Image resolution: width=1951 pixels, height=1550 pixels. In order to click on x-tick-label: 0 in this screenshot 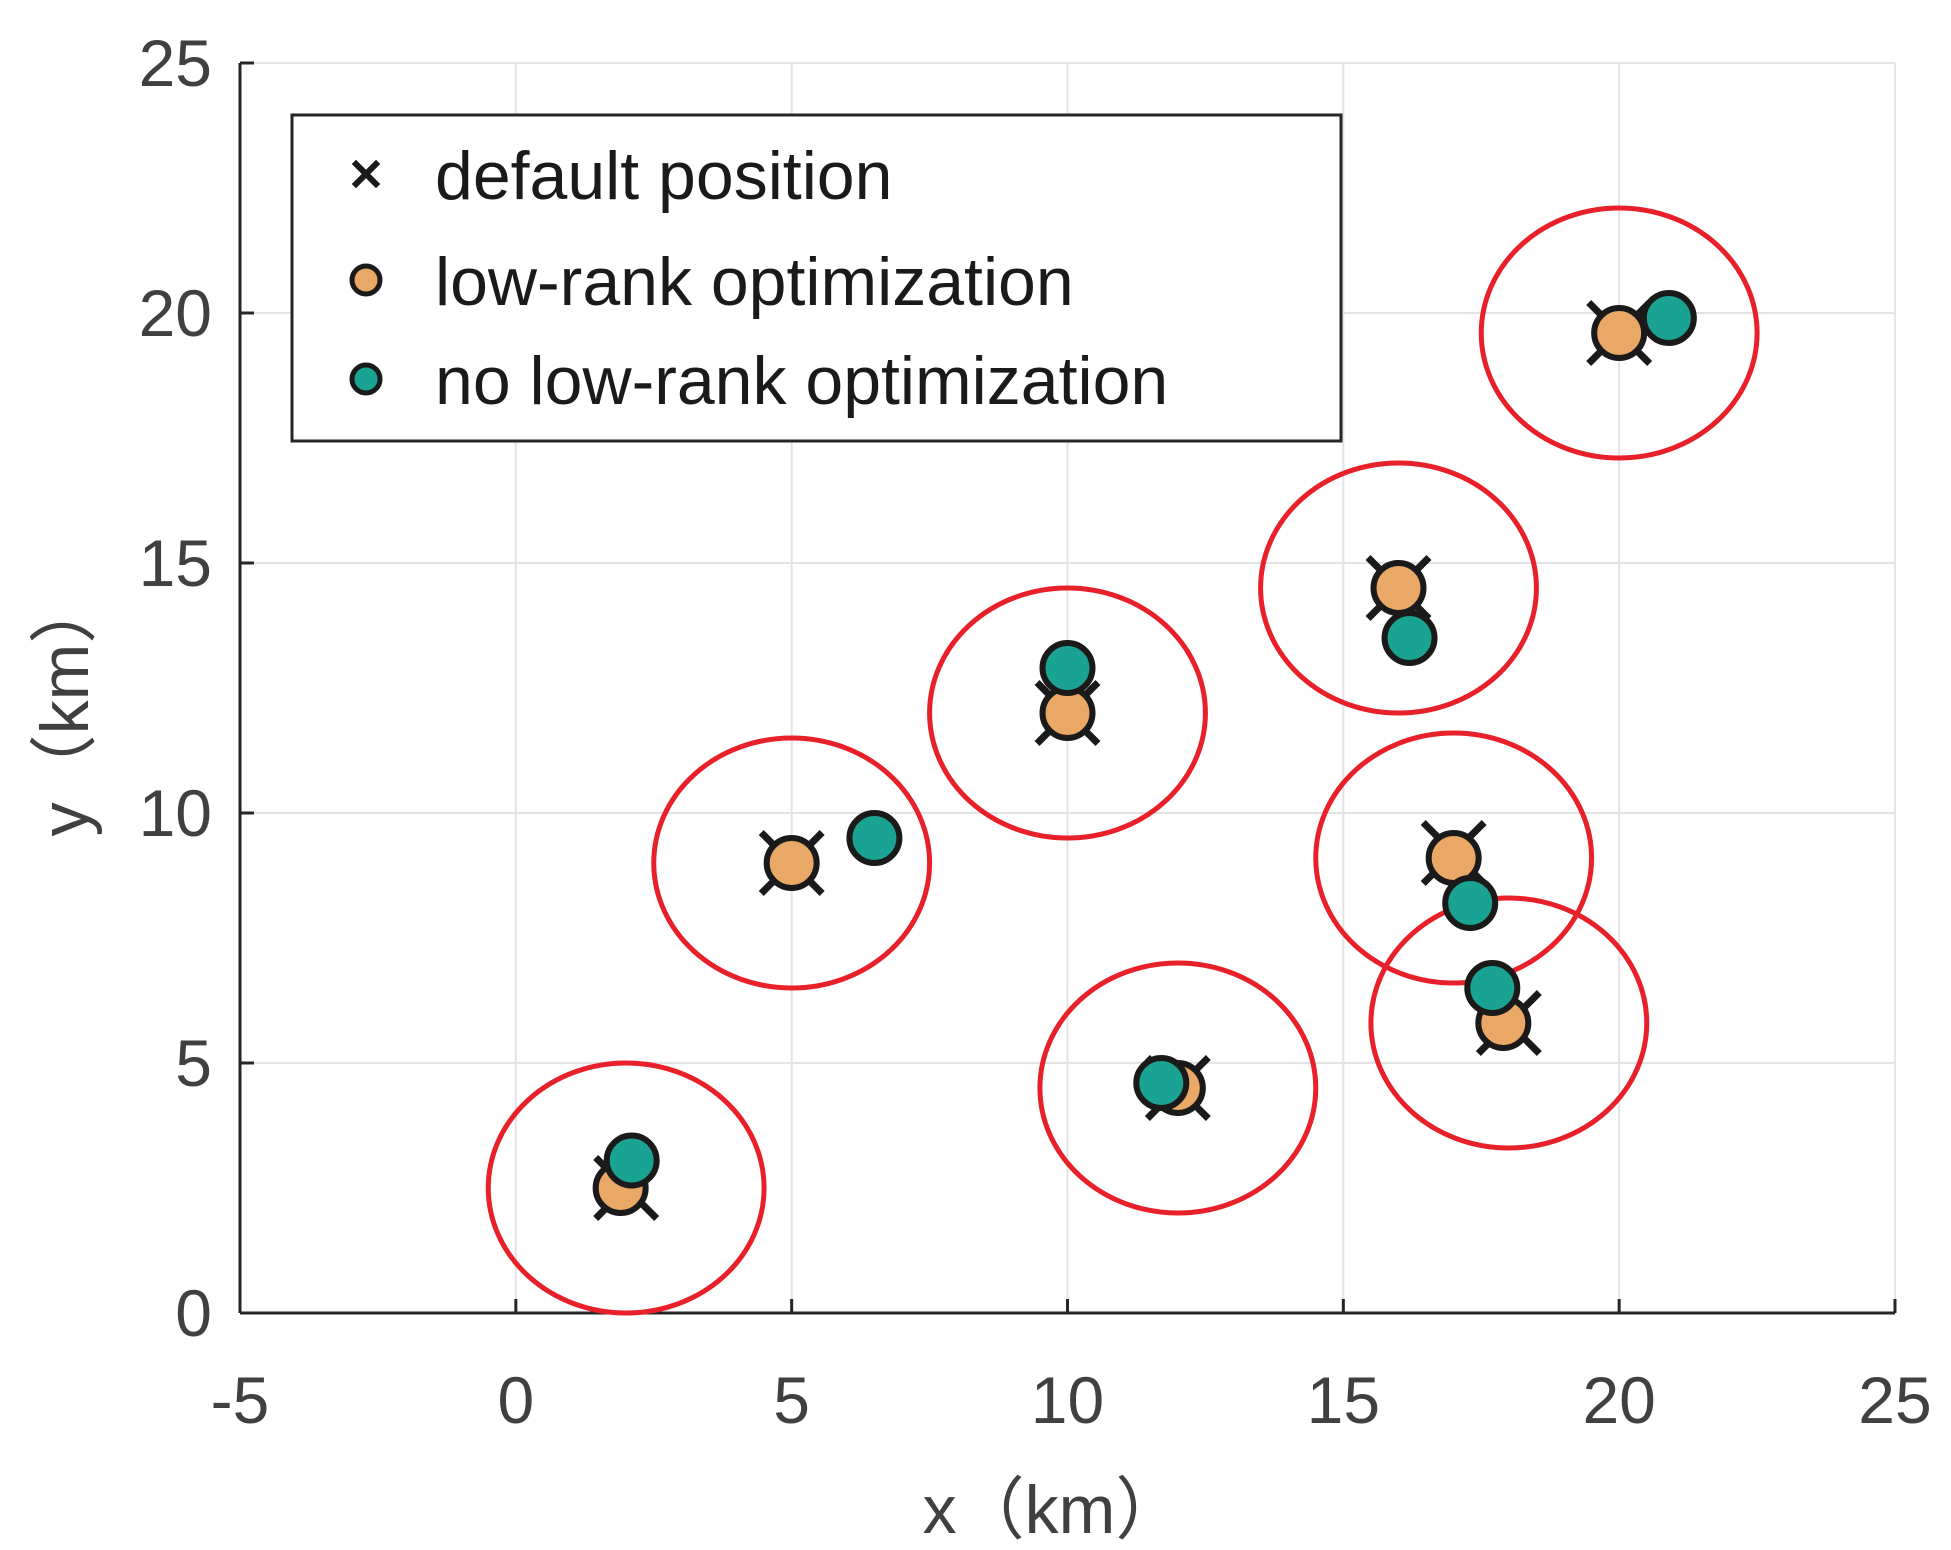, I will do `click(515, 1400)`.